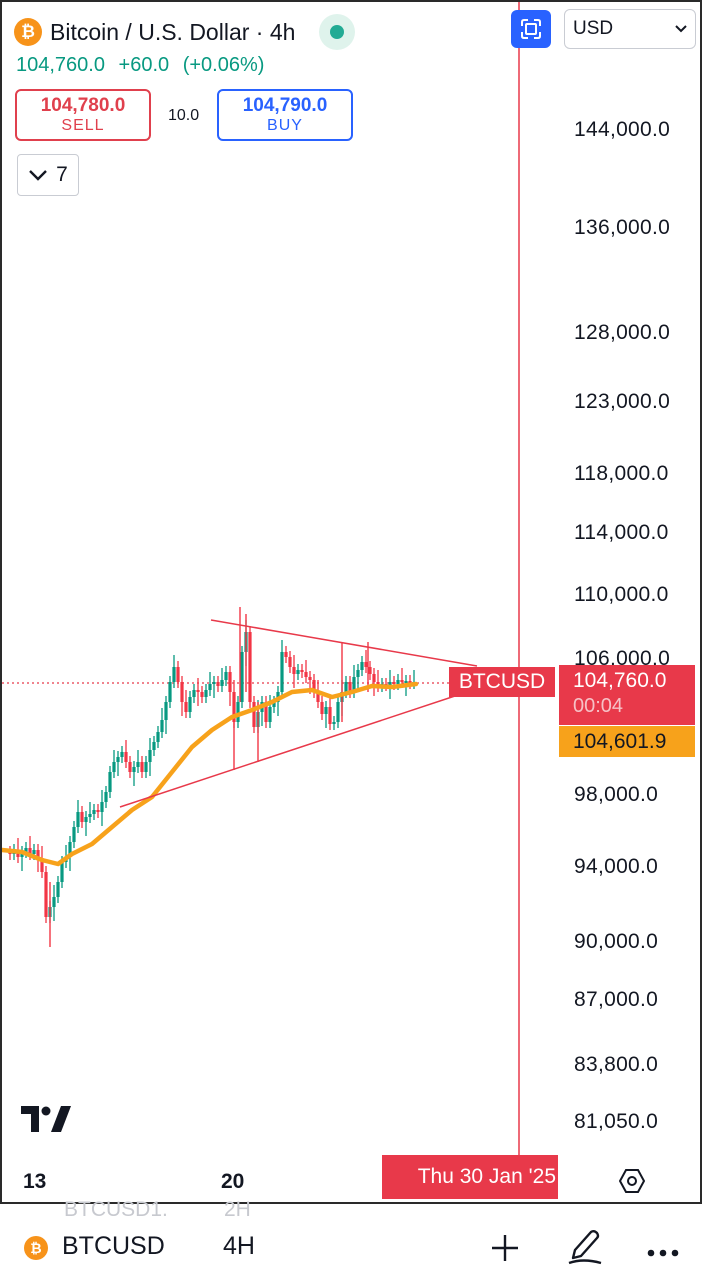 The image size is (702, 1280). Describe the element at coordinates (285, 105) in the screenshot. I see `buy-price: 104,790.0` at that location.